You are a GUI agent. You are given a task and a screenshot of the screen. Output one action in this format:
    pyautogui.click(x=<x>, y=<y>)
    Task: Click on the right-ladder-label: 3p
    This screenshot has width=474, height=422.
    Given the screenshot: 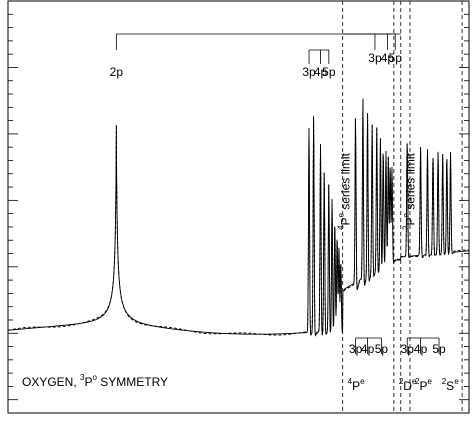 What is the action you would take?
    pyautogui.click(x=375, y=58)
    